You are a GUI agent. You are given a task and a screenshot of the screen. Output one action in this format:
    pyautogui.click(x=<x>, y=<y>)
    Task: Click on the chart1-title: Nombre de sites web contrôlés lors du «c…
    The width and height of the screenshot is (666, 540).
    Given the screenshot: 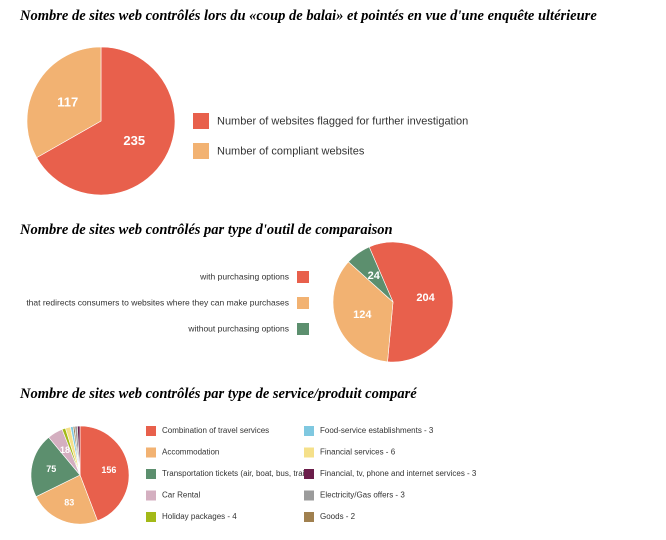 What is the action you would take?
    pyautogui.click(x=308, y=16)
    